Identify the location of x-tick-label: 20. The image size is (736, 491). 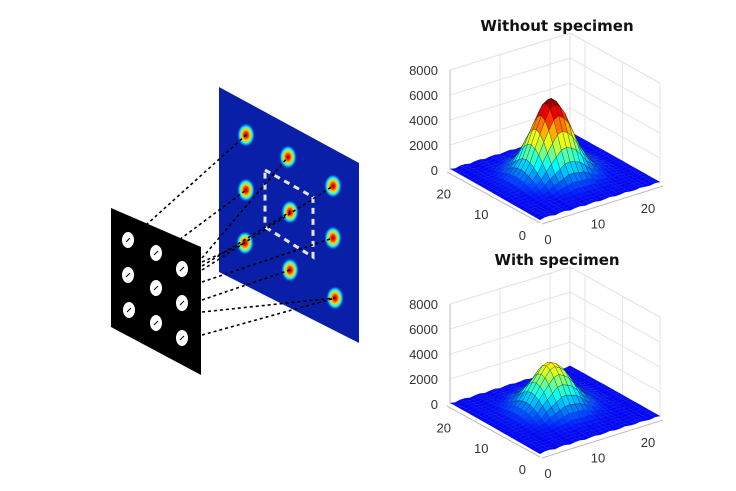
(648, 208).